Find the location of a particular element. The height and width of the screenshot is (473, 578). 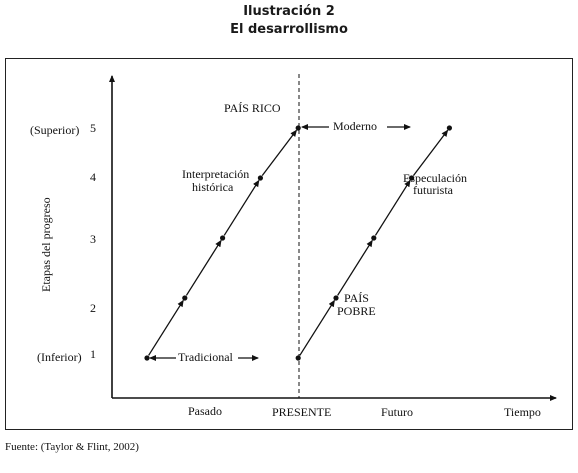

y-tick-2: 2 is located at coordinates (93, 308).